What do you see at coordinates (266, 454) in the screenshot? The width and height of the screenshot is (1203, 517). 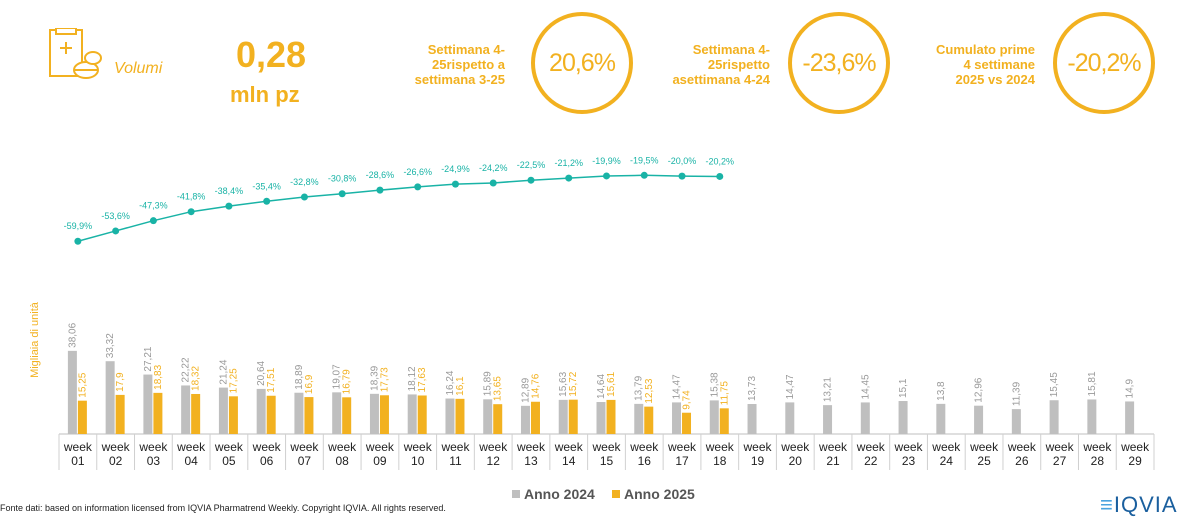 I see `x-tick-label: week 06` at bounding box center [266, 454].